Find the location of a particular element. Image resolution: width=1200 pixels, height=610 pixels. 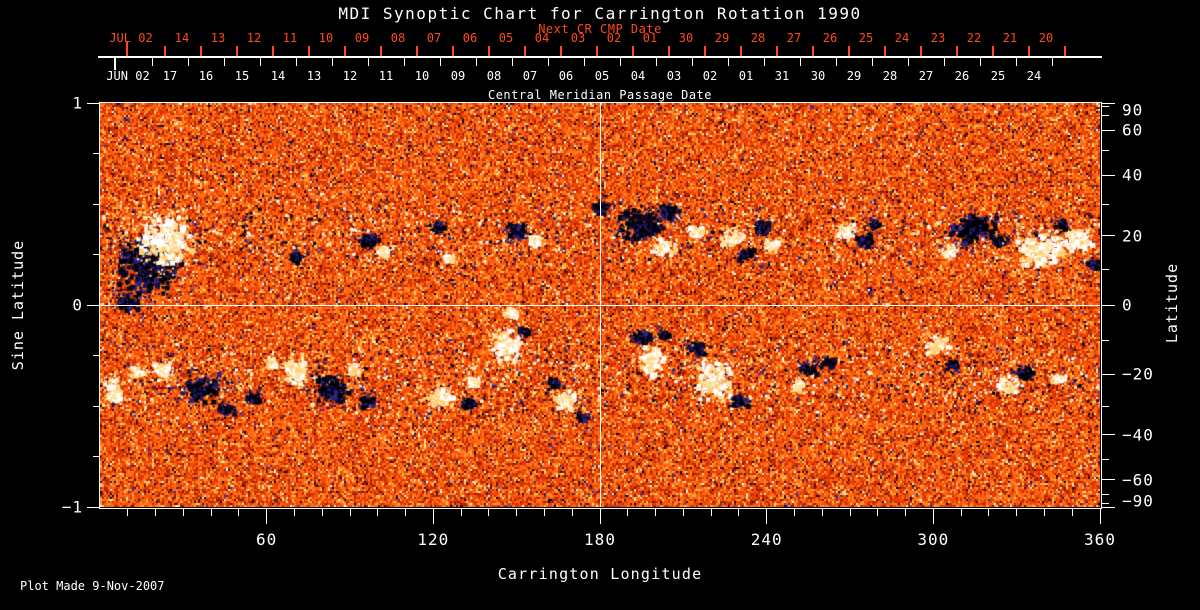

red-date-label: 20 is located at coordinates (1046, 38).